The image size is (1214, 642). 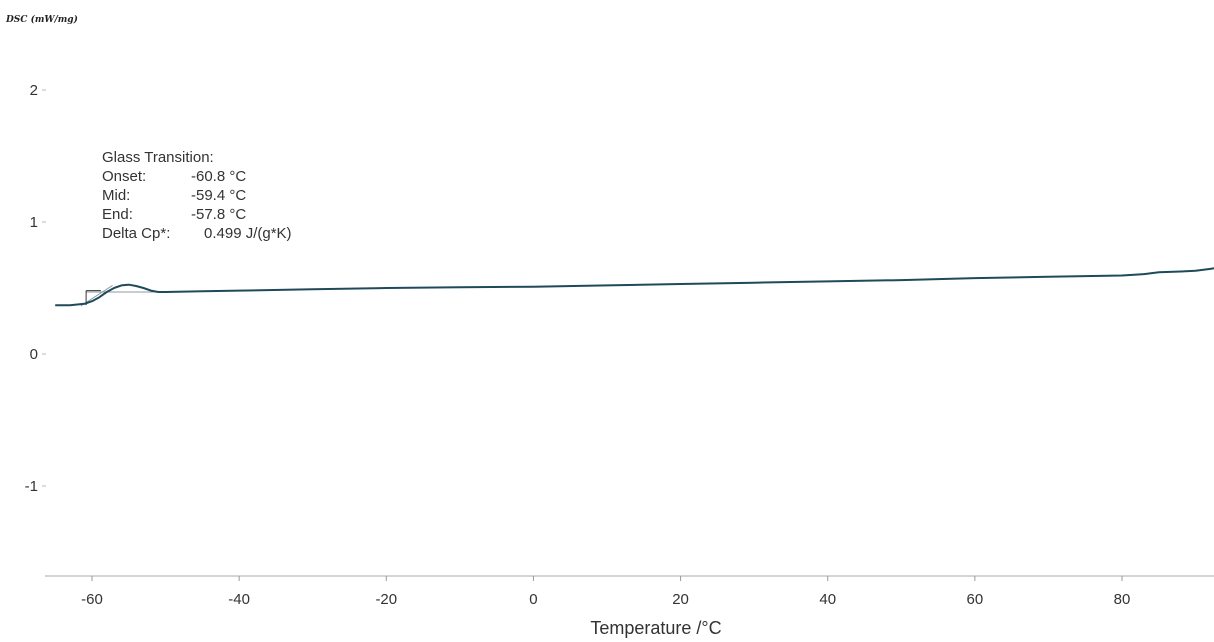 What do you see at coordinates (35, 288) in the screenshot?
I see `y-axis-ticks: 2 1 0 -1` at bounding box center [35, 288].